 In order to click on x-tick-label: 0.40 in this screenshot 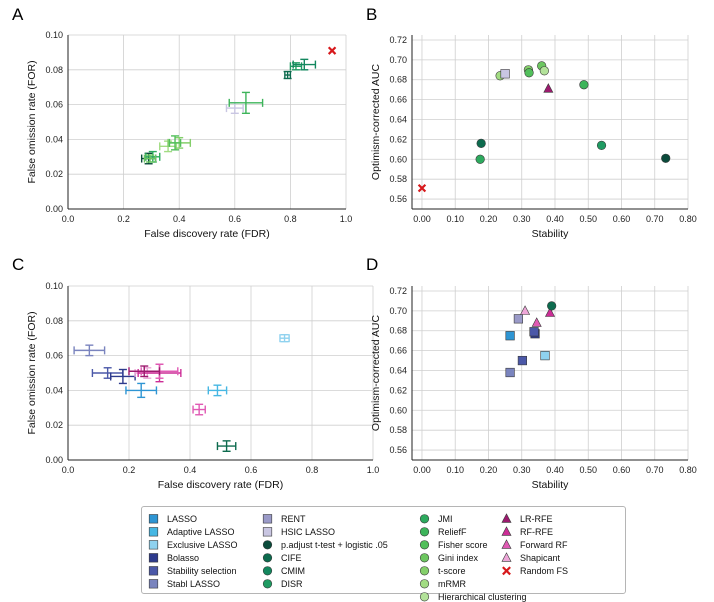, I will do `click(555, 470)`.